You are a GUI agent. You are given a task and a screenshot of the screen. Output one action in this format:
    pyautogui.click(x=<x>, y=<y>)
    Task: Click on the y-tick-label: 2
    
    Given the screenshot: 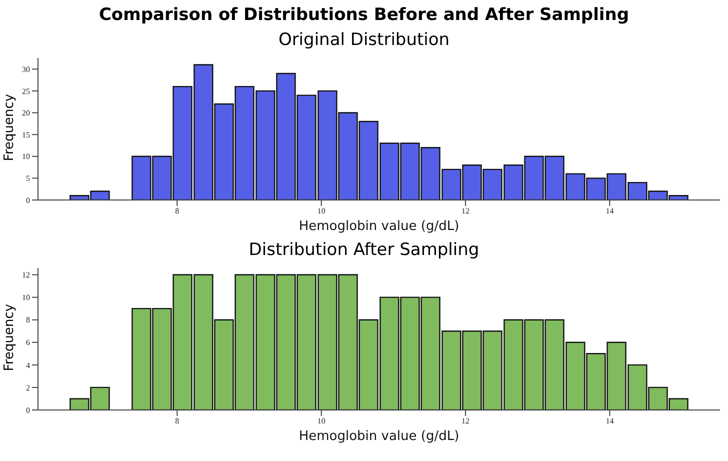 What is the action you would take?
    pyautogui.click(x=28, y=387)
    